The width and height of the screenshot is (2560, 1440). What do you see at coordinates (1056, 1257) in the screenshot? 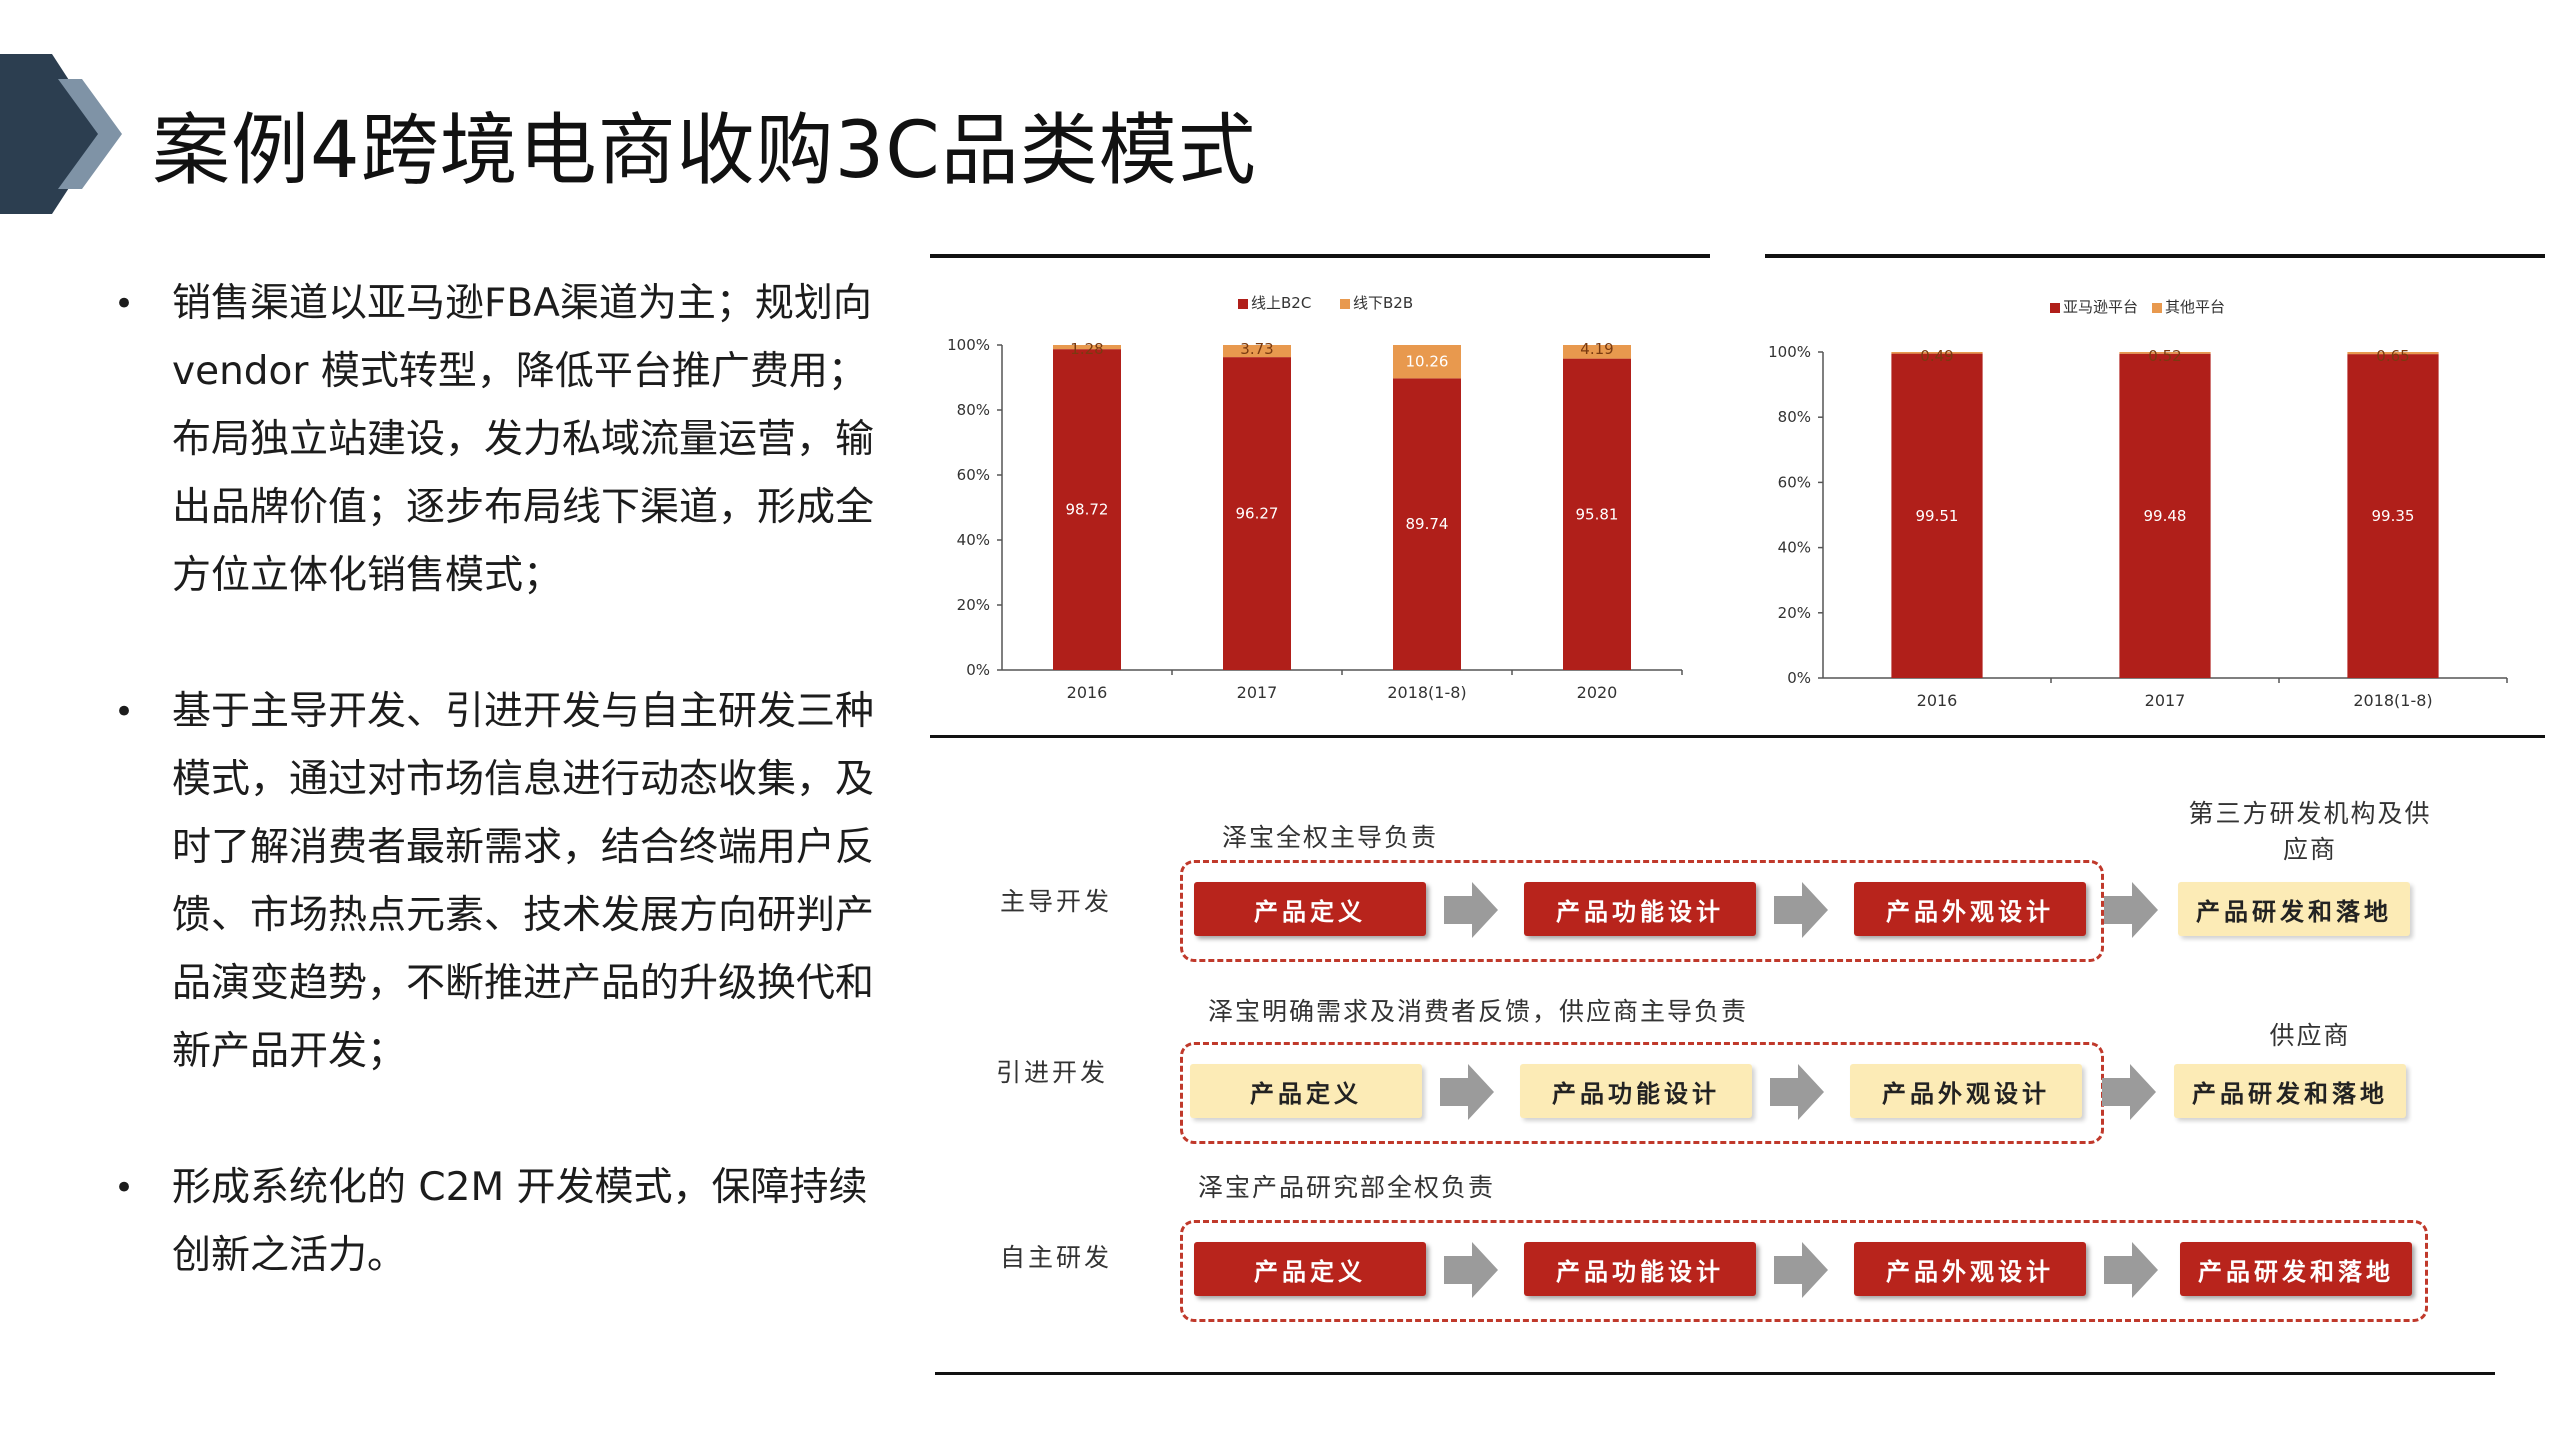
I see `row-label-independent: 自主研发` at bounding box center [1056, 1257].